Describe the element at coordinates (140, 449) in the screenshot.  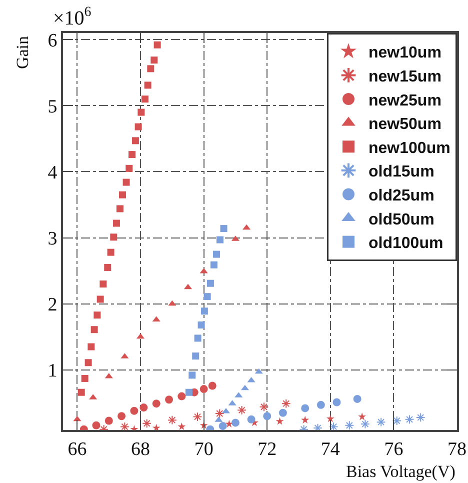
I see `x-tick-label: 68` at that location.